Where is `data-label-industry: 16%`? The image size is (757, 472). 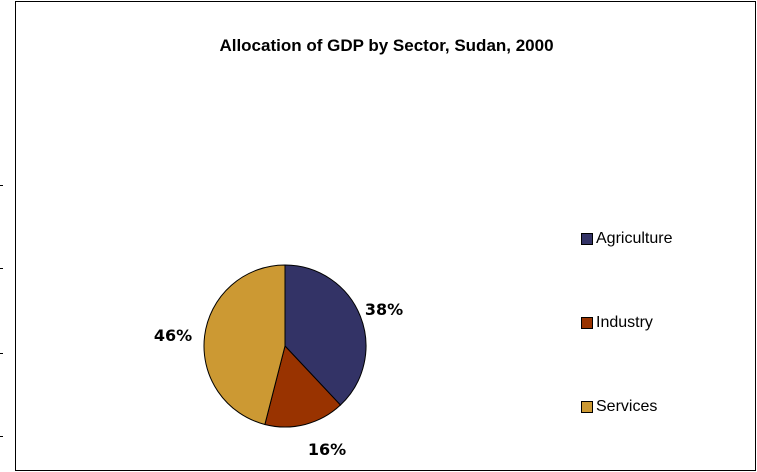 data-label-industry: 16% is located at coordinates (327, 449).